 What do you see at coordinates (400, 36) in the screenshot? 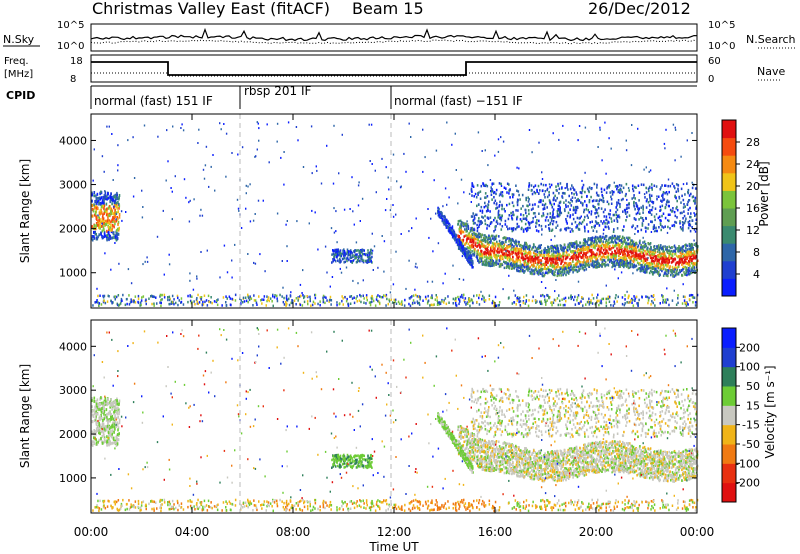
I see `noise-panel: N.Sky 10^5 10^0 10^5 10^0 N.Search` at bounding box center [400, 36].